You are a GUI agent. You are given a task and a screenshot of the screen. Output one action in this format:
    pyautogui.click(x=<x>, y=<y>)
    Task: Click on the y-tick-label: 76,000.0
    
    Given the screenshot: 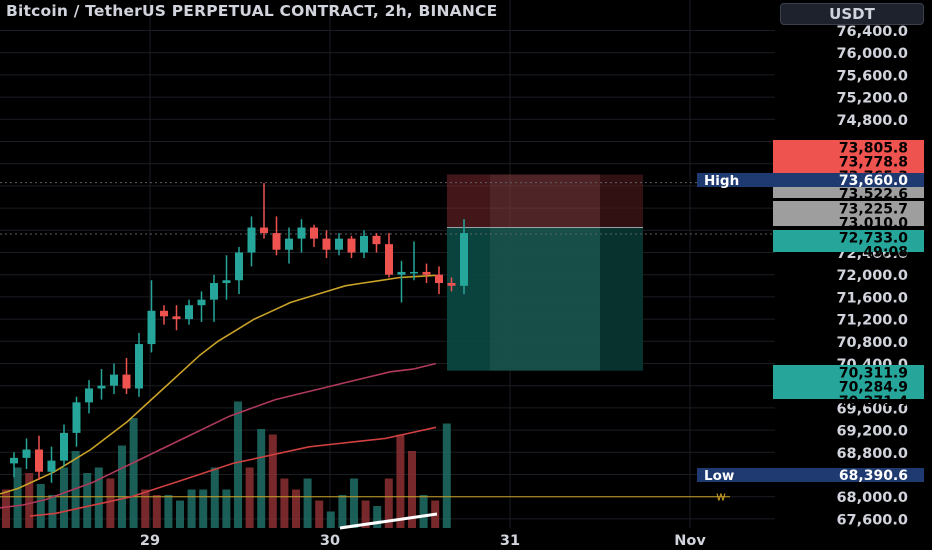 What is the action you would take?
    pyautogui.click(x=872, y=54)
    